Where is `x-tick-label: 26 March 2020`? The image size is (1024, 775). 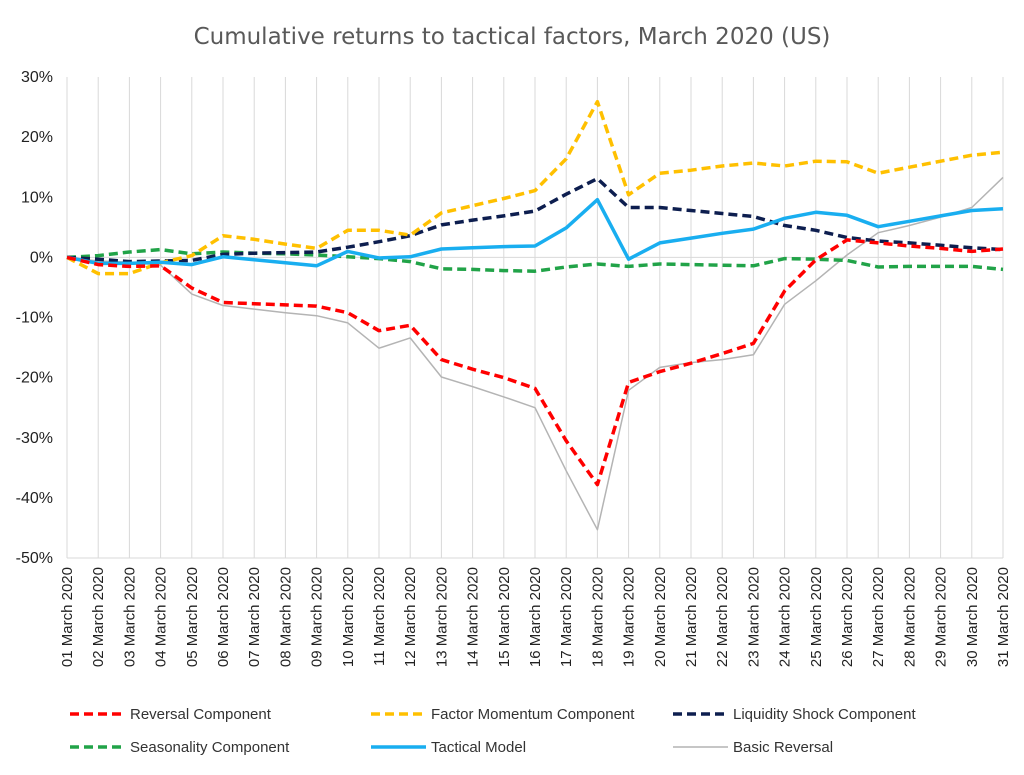 x-tick-label: 26 March 2020 is located at coordinates (847, 617).